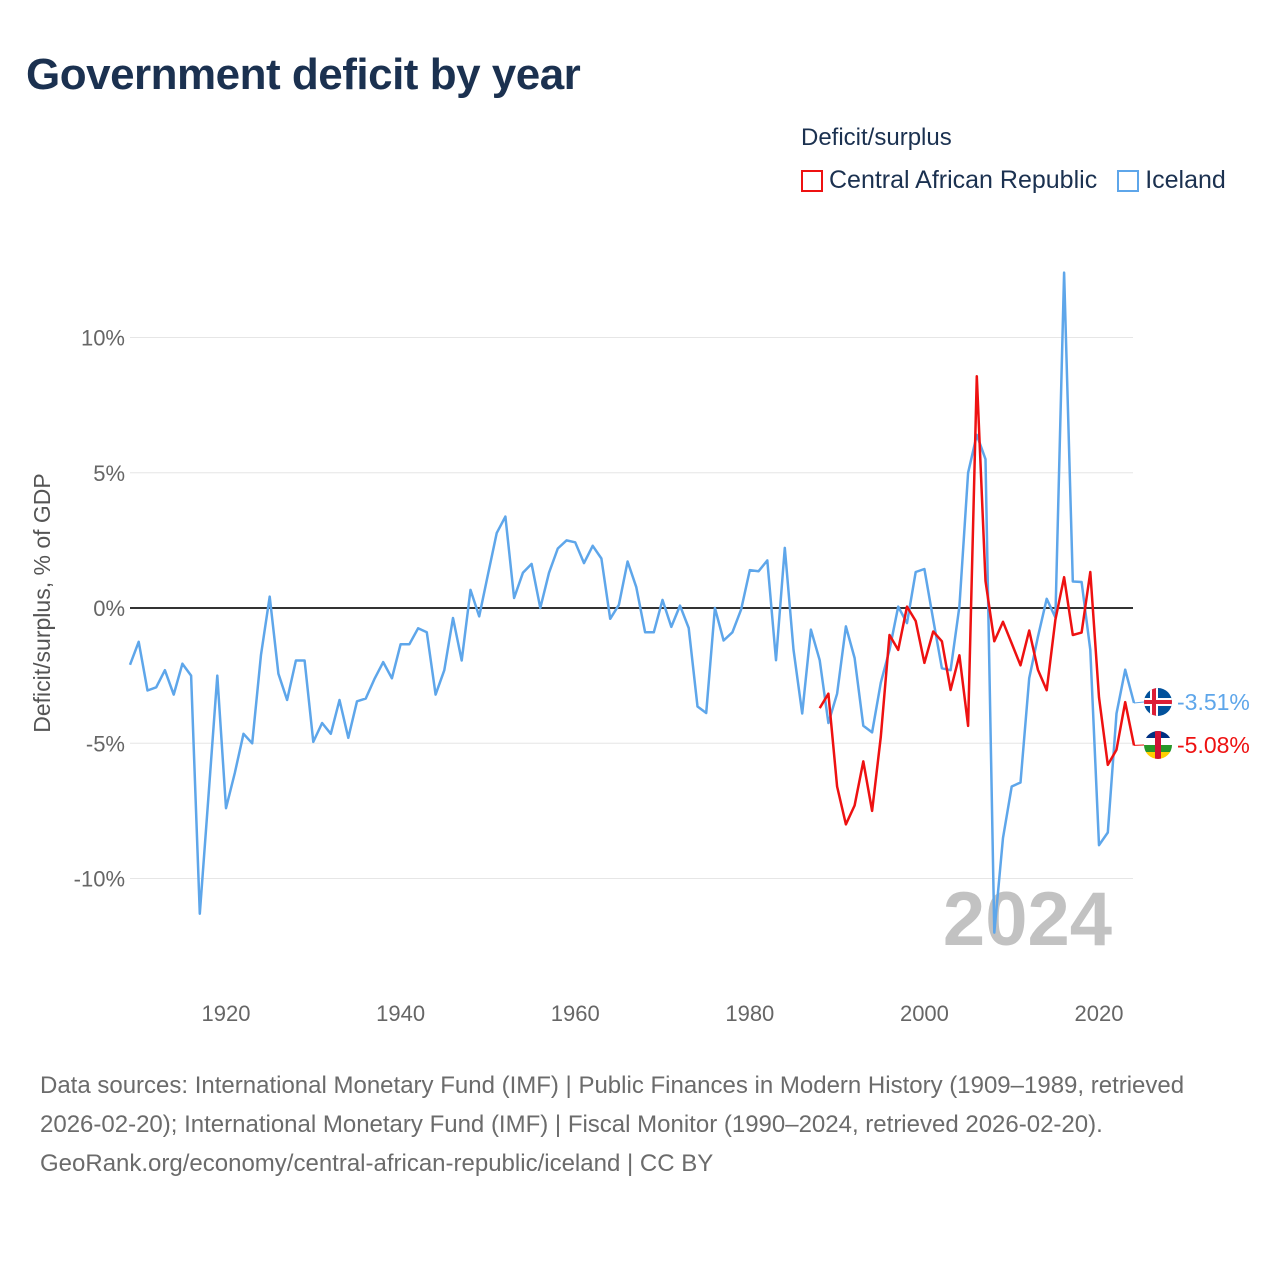  I want to click on iceland-flag-icon, so click(1158, 702).